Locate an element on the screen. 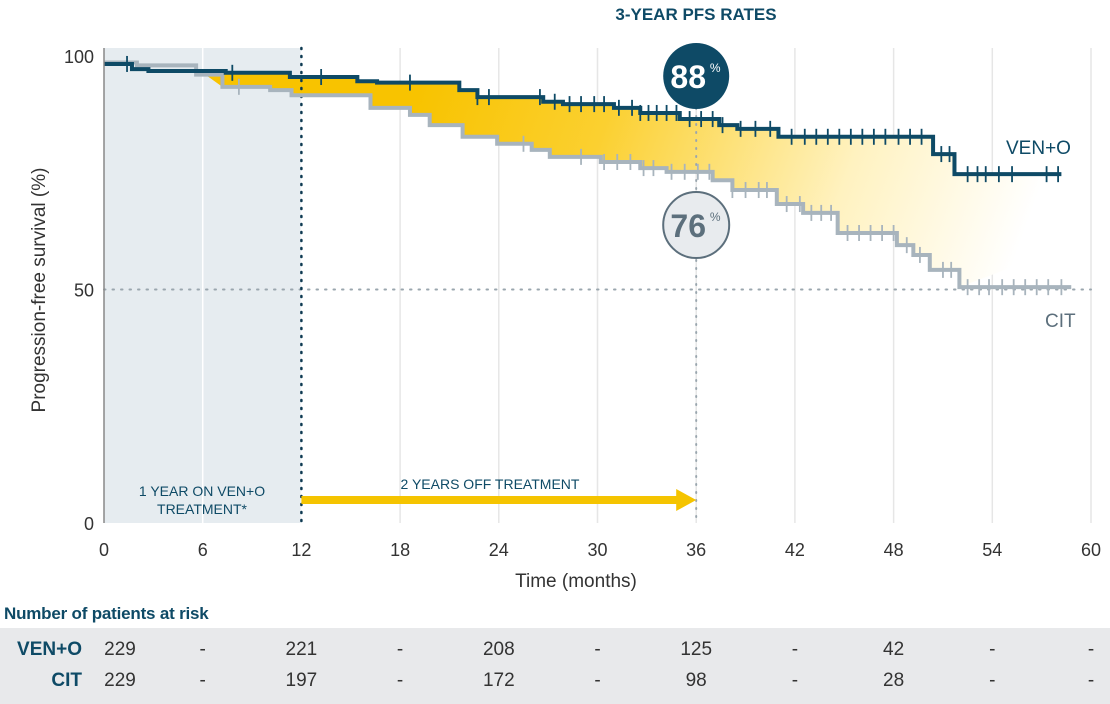 This screenshot has height=704, width=1110. risk-cell: 221 is located at coordinates (301, 649).